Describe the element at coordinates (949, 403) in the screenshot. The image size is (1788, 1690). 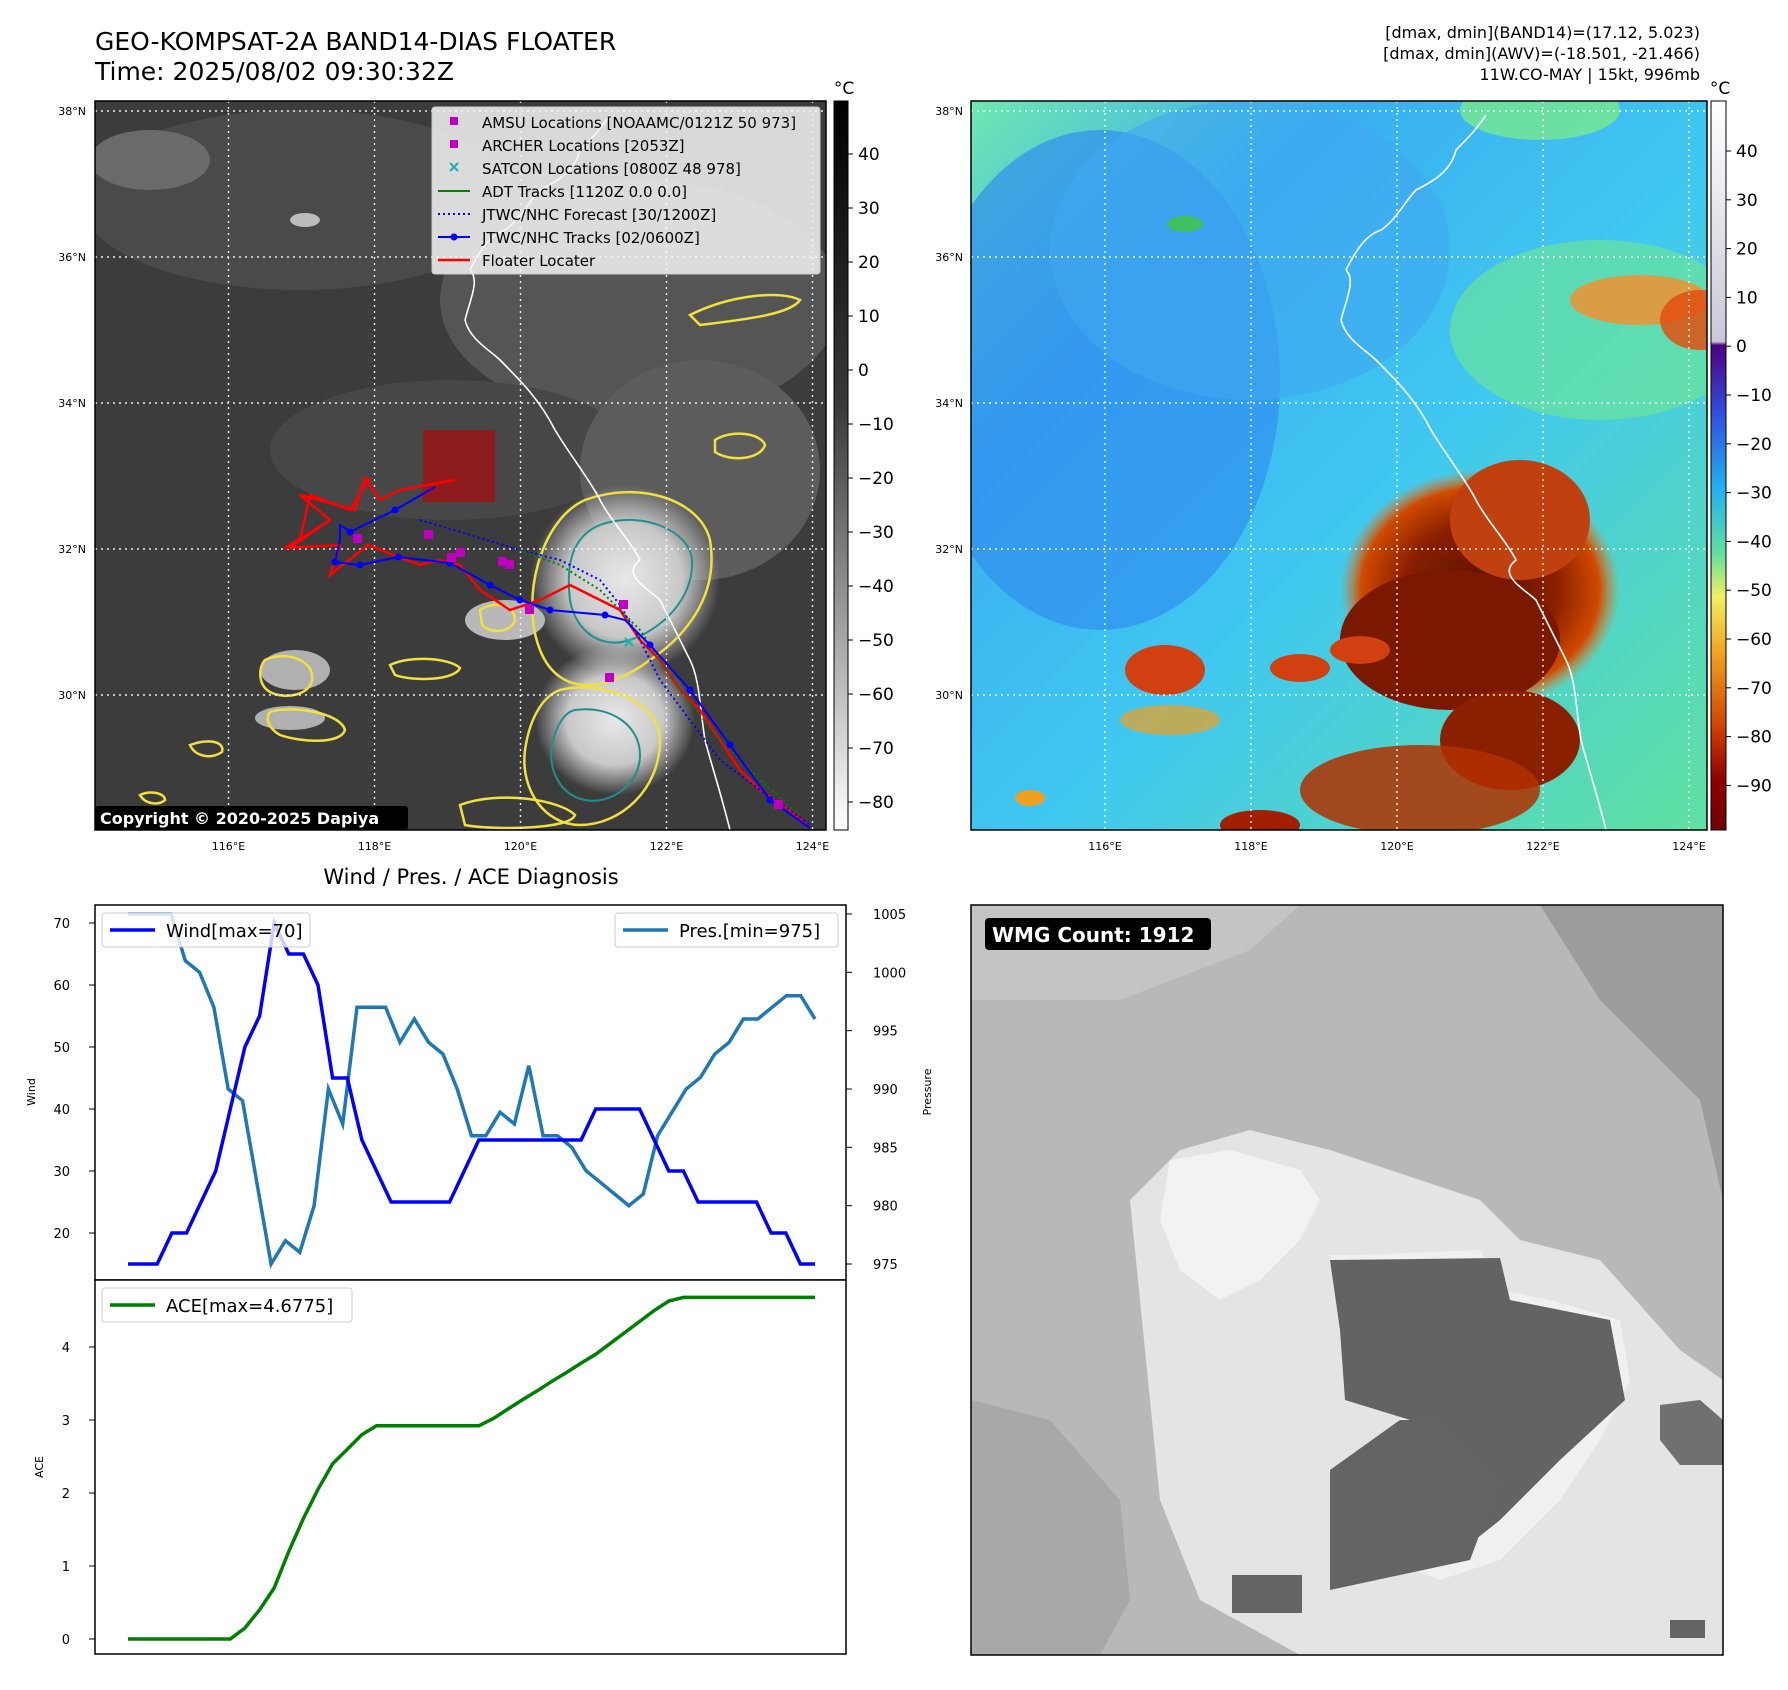
I see `wv-lat-label: 34°N` at that location.